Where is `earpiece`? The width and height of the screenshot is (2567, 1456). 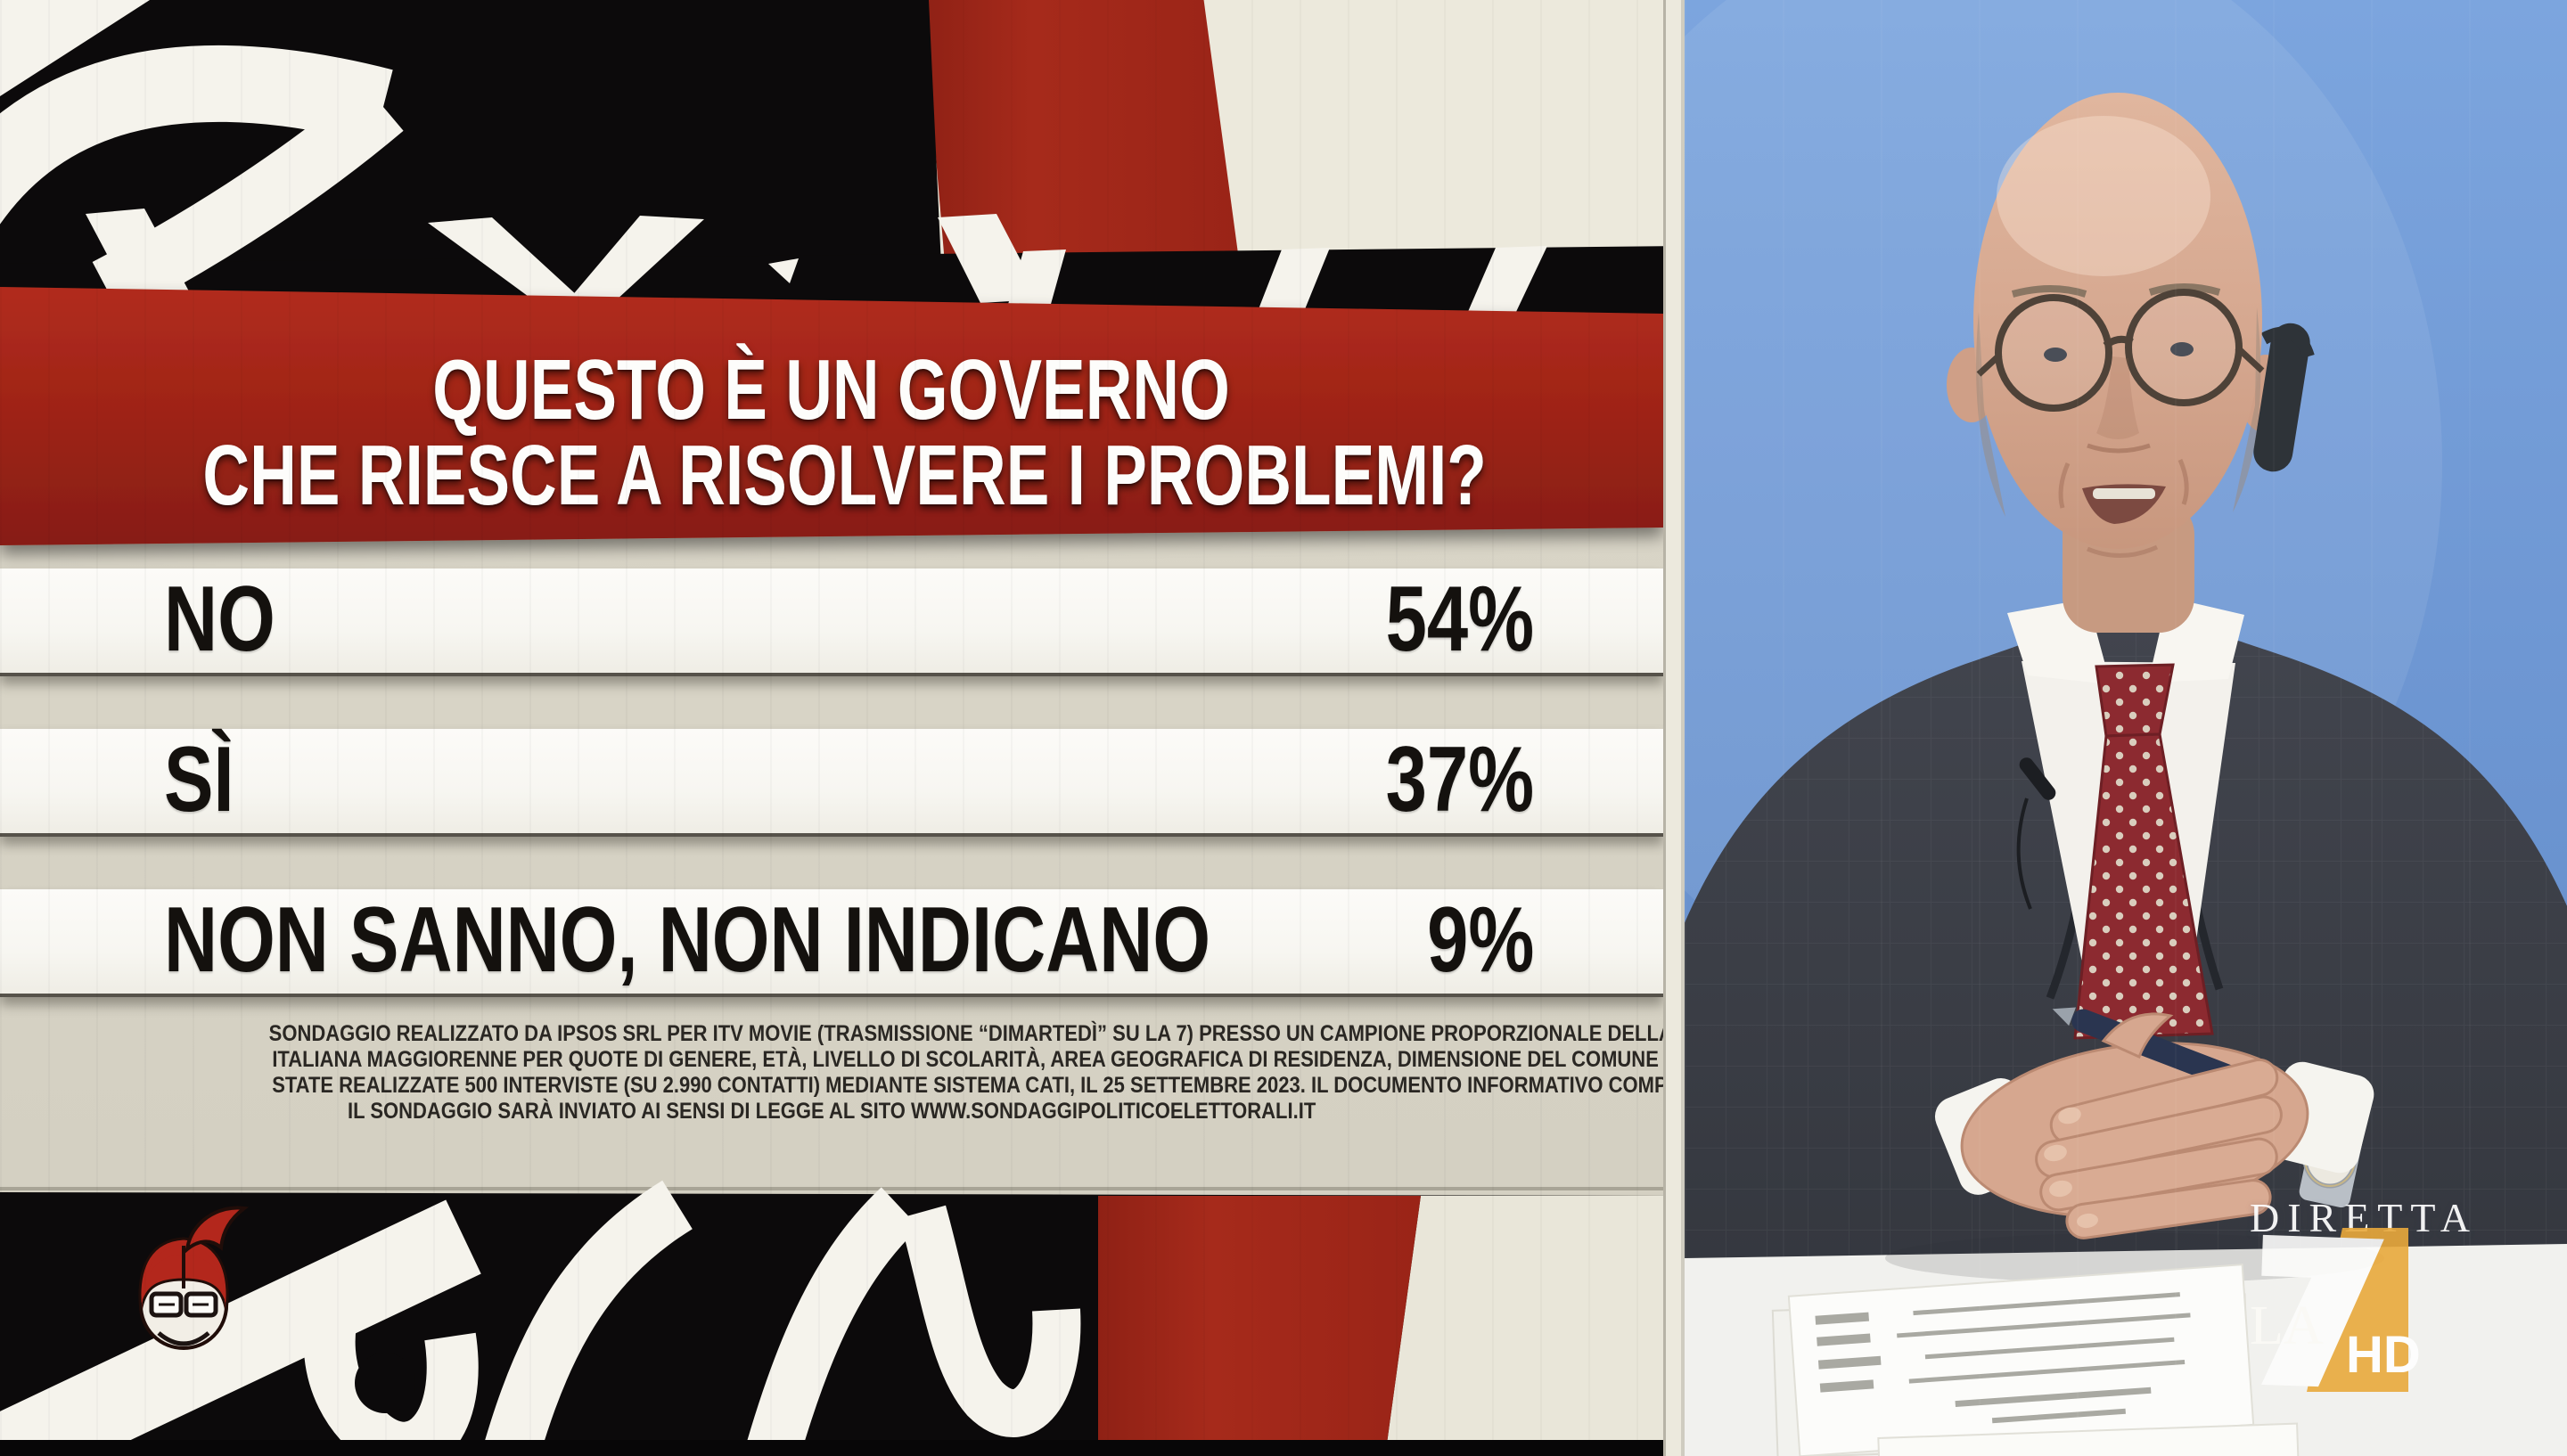
earpiece is located at coordinates (2284, 398).